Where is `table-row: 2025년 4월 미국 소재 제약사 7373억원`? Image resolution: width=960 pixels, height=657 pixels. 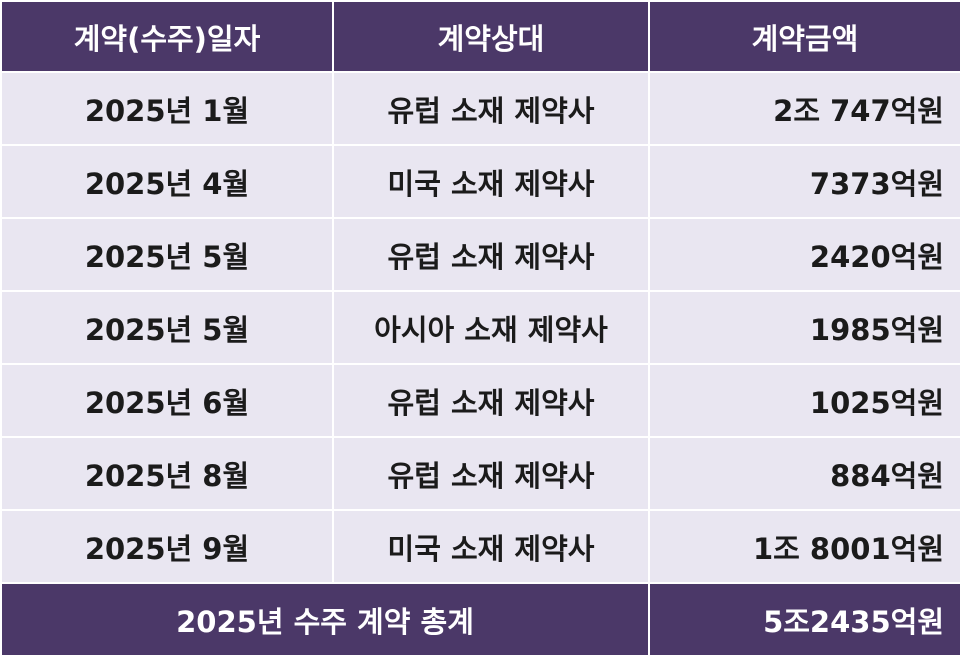 table-row: 2025년 4월 미국 소재 제약사 7373억원 is located at coordinates (480, 181).